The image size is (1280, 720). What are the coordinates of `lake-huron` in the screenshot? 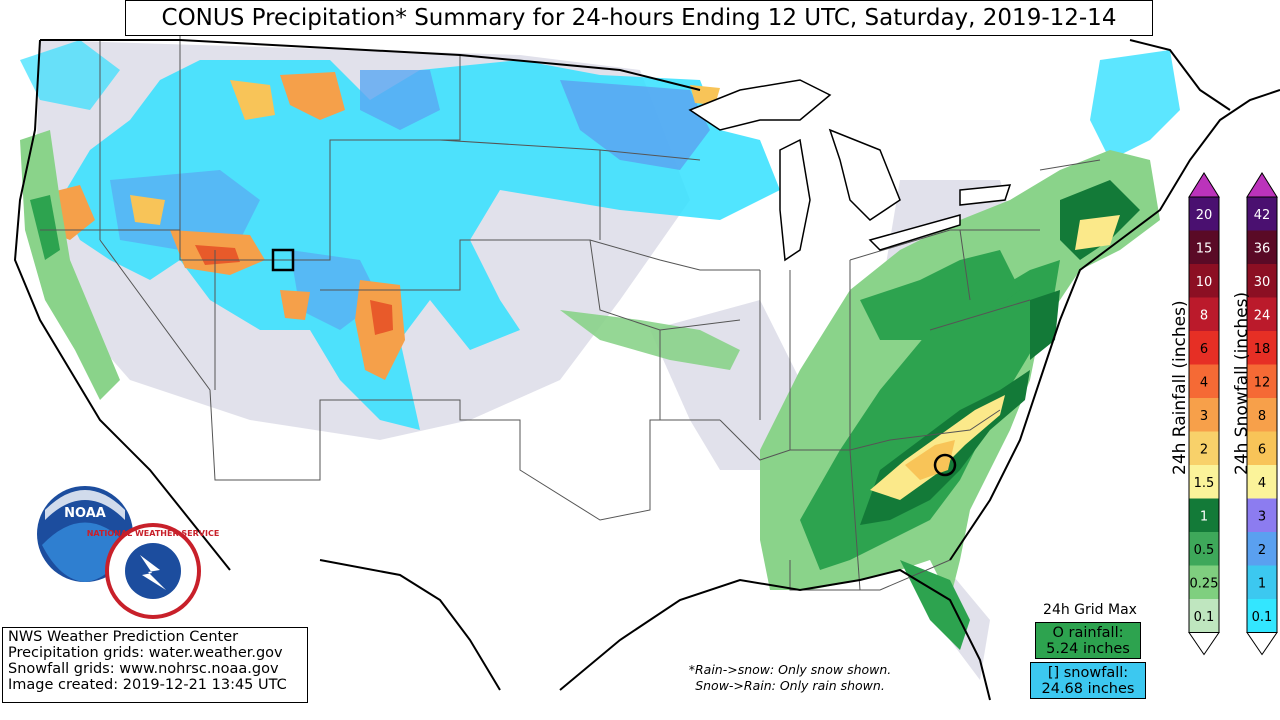 It's located at (864, 174).